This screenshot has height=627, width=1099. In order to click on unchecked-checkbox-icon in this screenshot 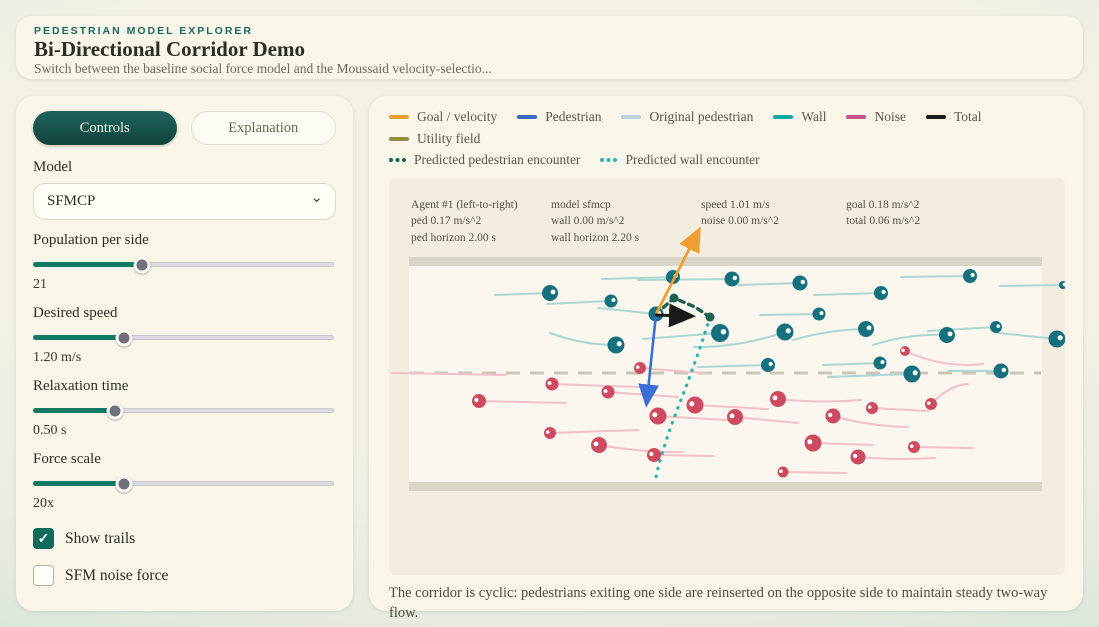, I will do `click(43, 575)`.